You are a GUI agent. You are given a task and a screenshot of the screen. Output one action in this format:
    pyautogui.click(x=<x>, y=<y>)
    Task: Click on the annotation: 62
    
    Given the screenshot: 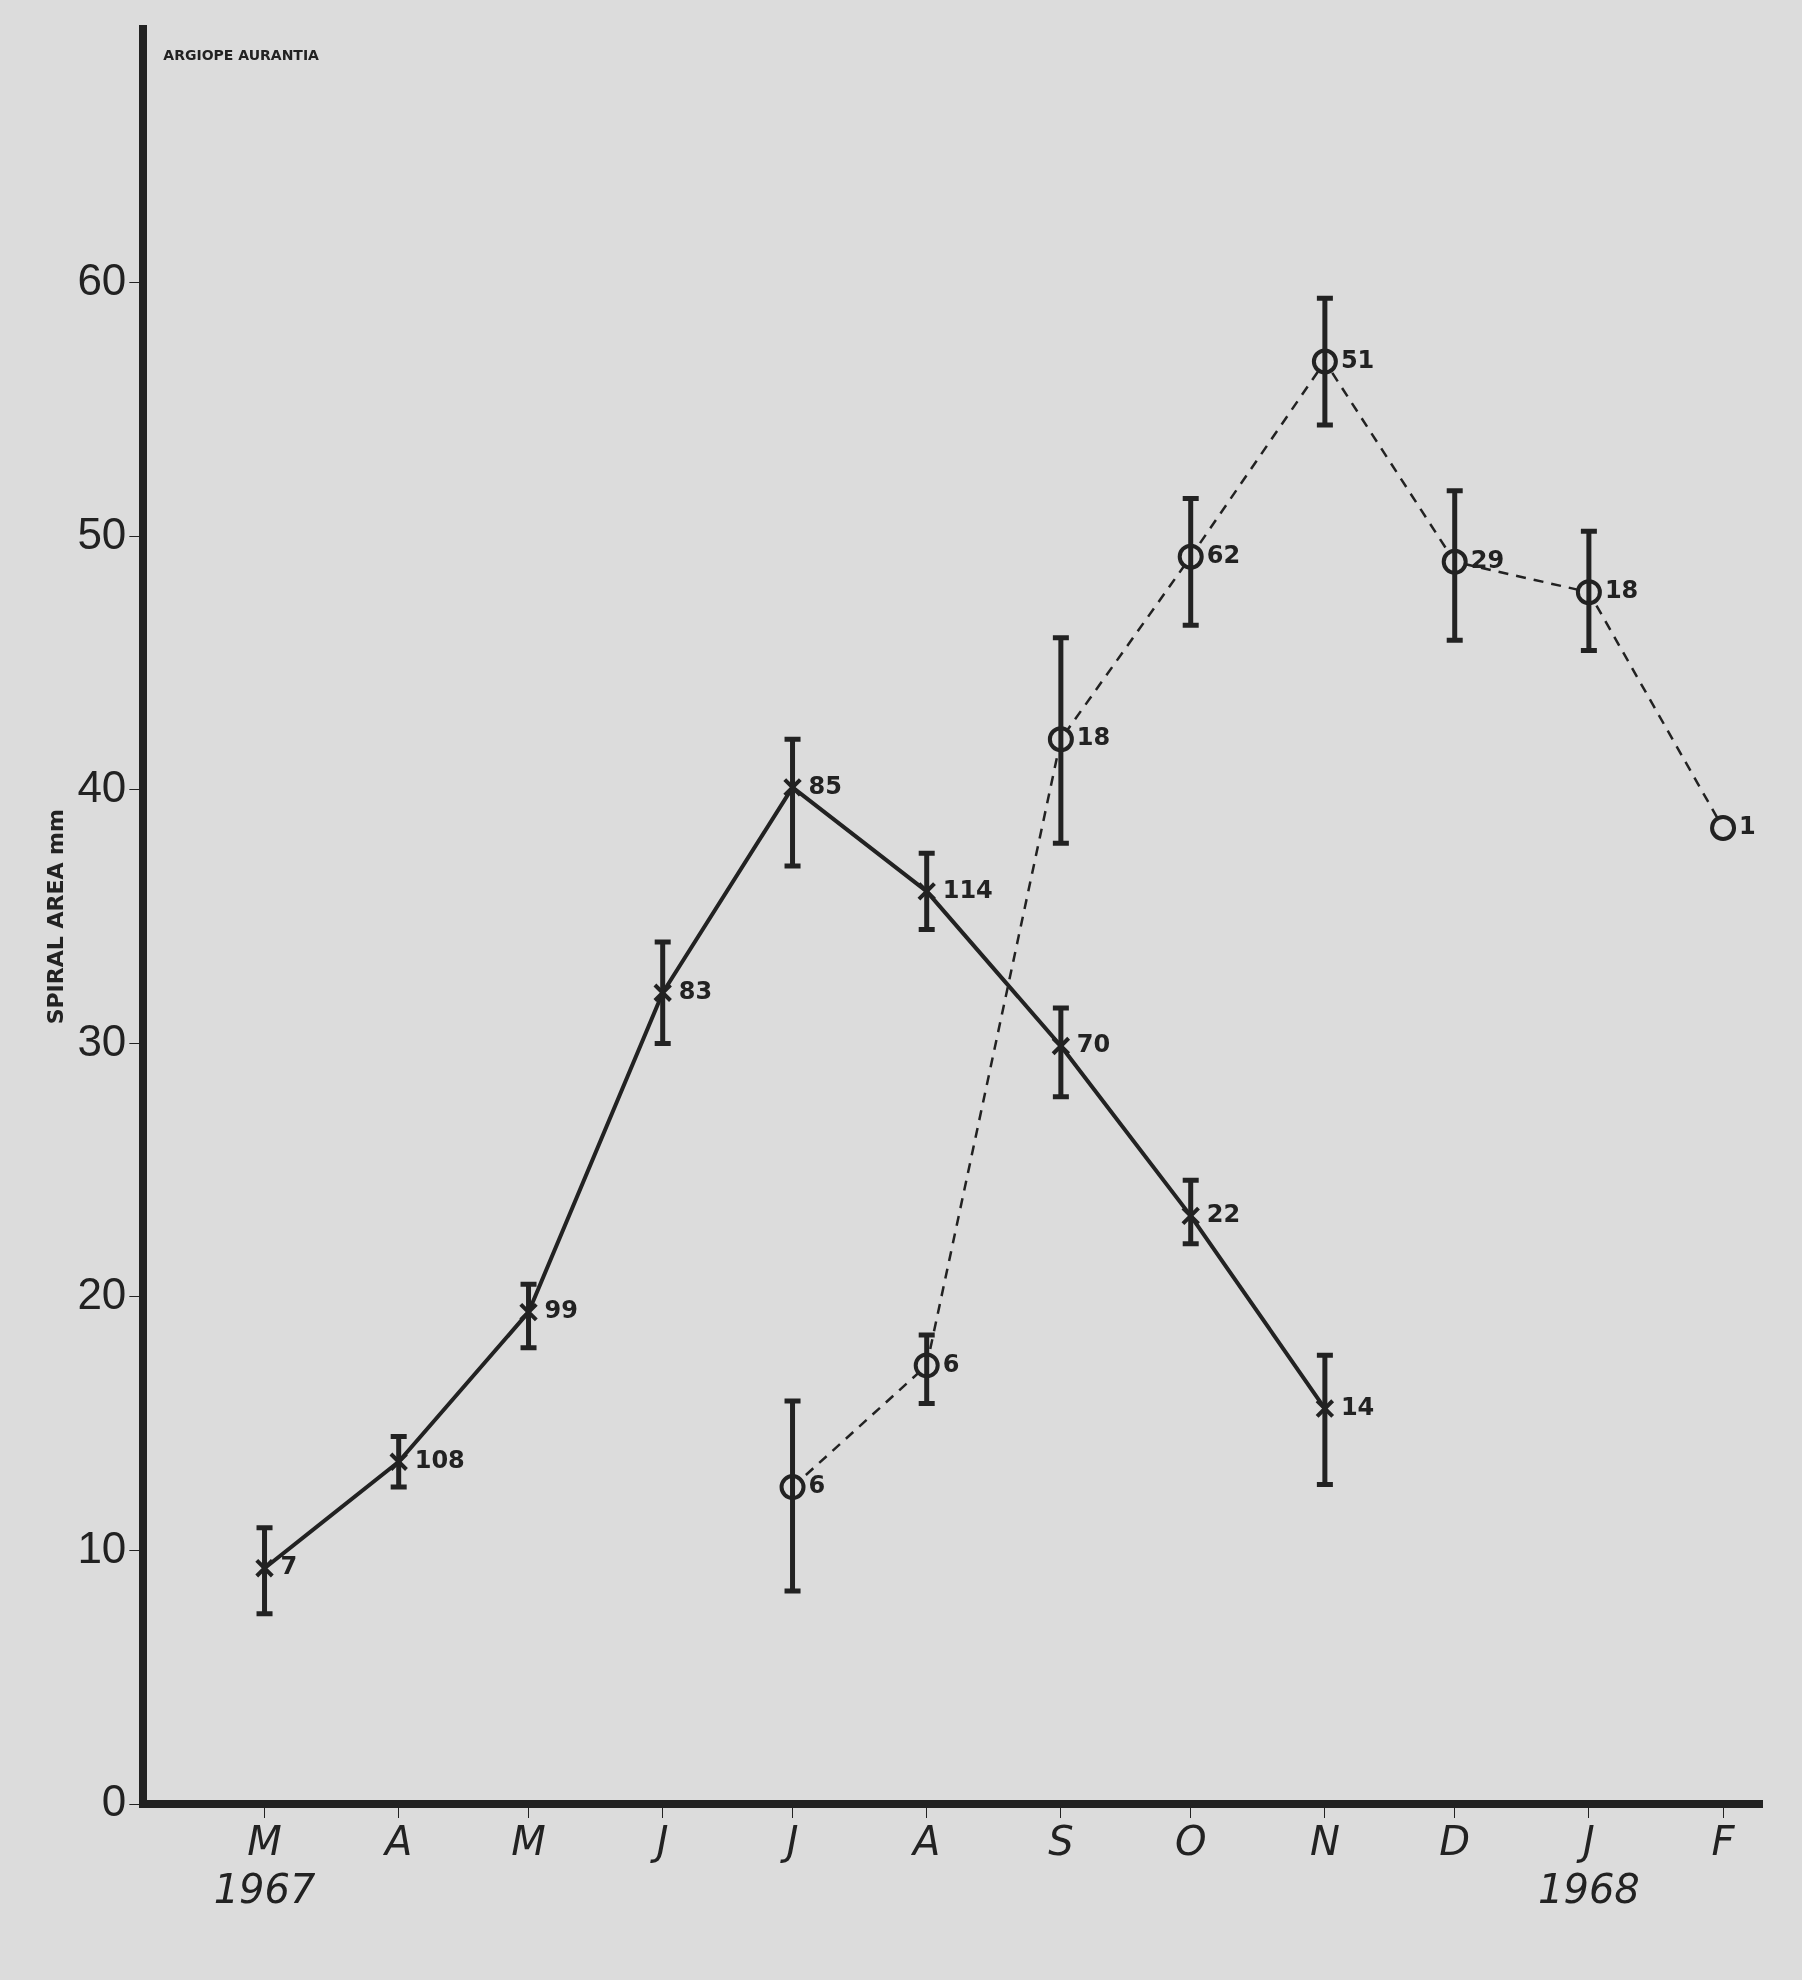 What is the action you would take?
    pyautogui.click(x=1223, y=554)
    